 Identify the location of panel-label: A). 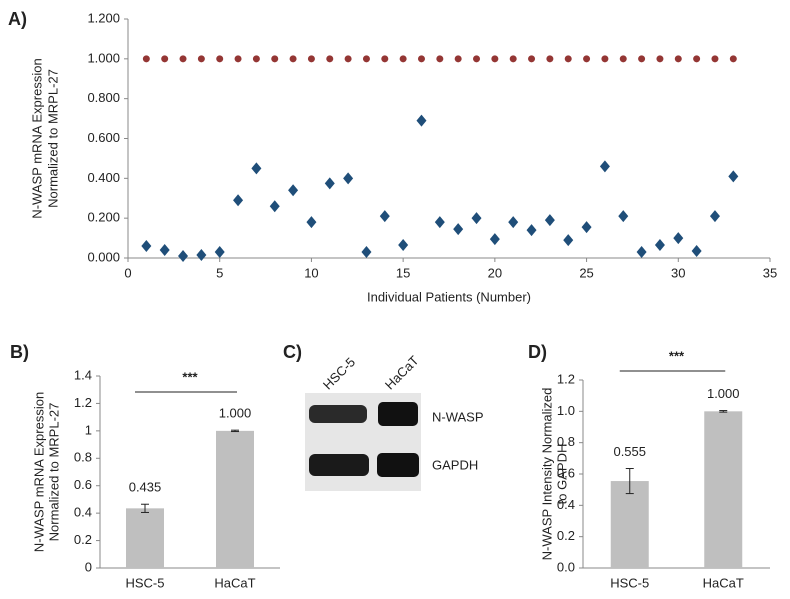
(17, 19).